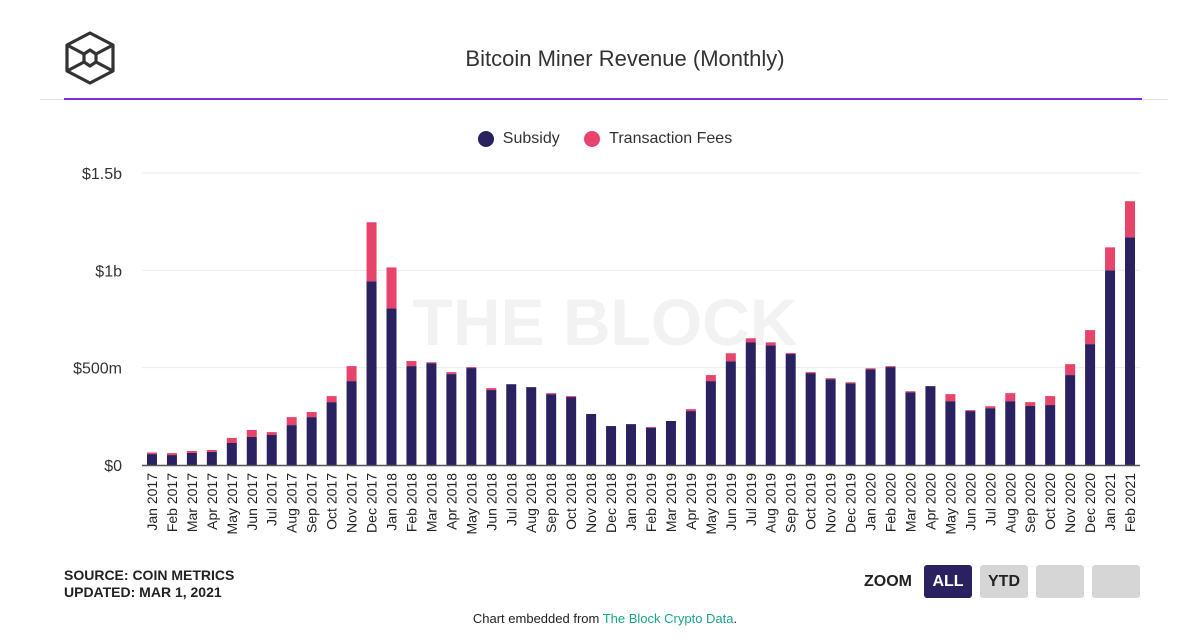 This screenshot has height=642, width=1200. What do you see at coordinates (771, 503) in the screenshot?
I see `x-tick-label: Aug 2019` at bounding box center [771, 503].